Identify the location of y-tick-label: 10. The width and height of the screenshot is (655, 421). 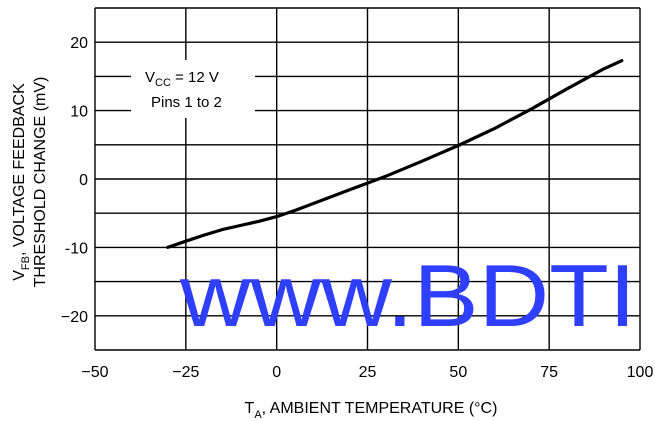
(79, 112).